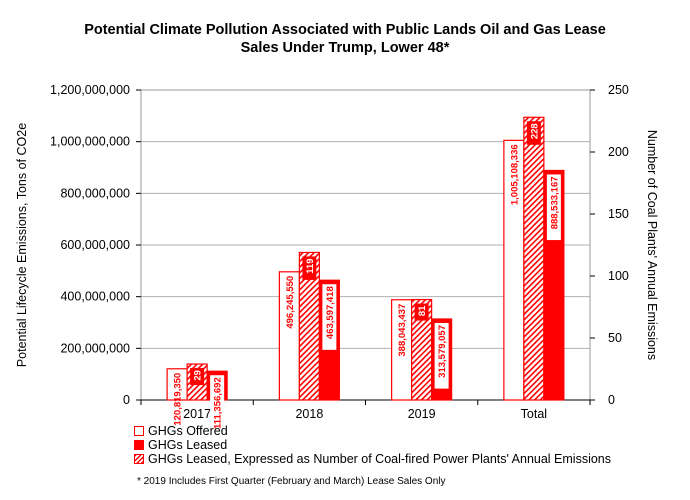  Describe the element at coordinates (618, 90) in the screenshot. I see `y2-tick-label: 250` at that location.